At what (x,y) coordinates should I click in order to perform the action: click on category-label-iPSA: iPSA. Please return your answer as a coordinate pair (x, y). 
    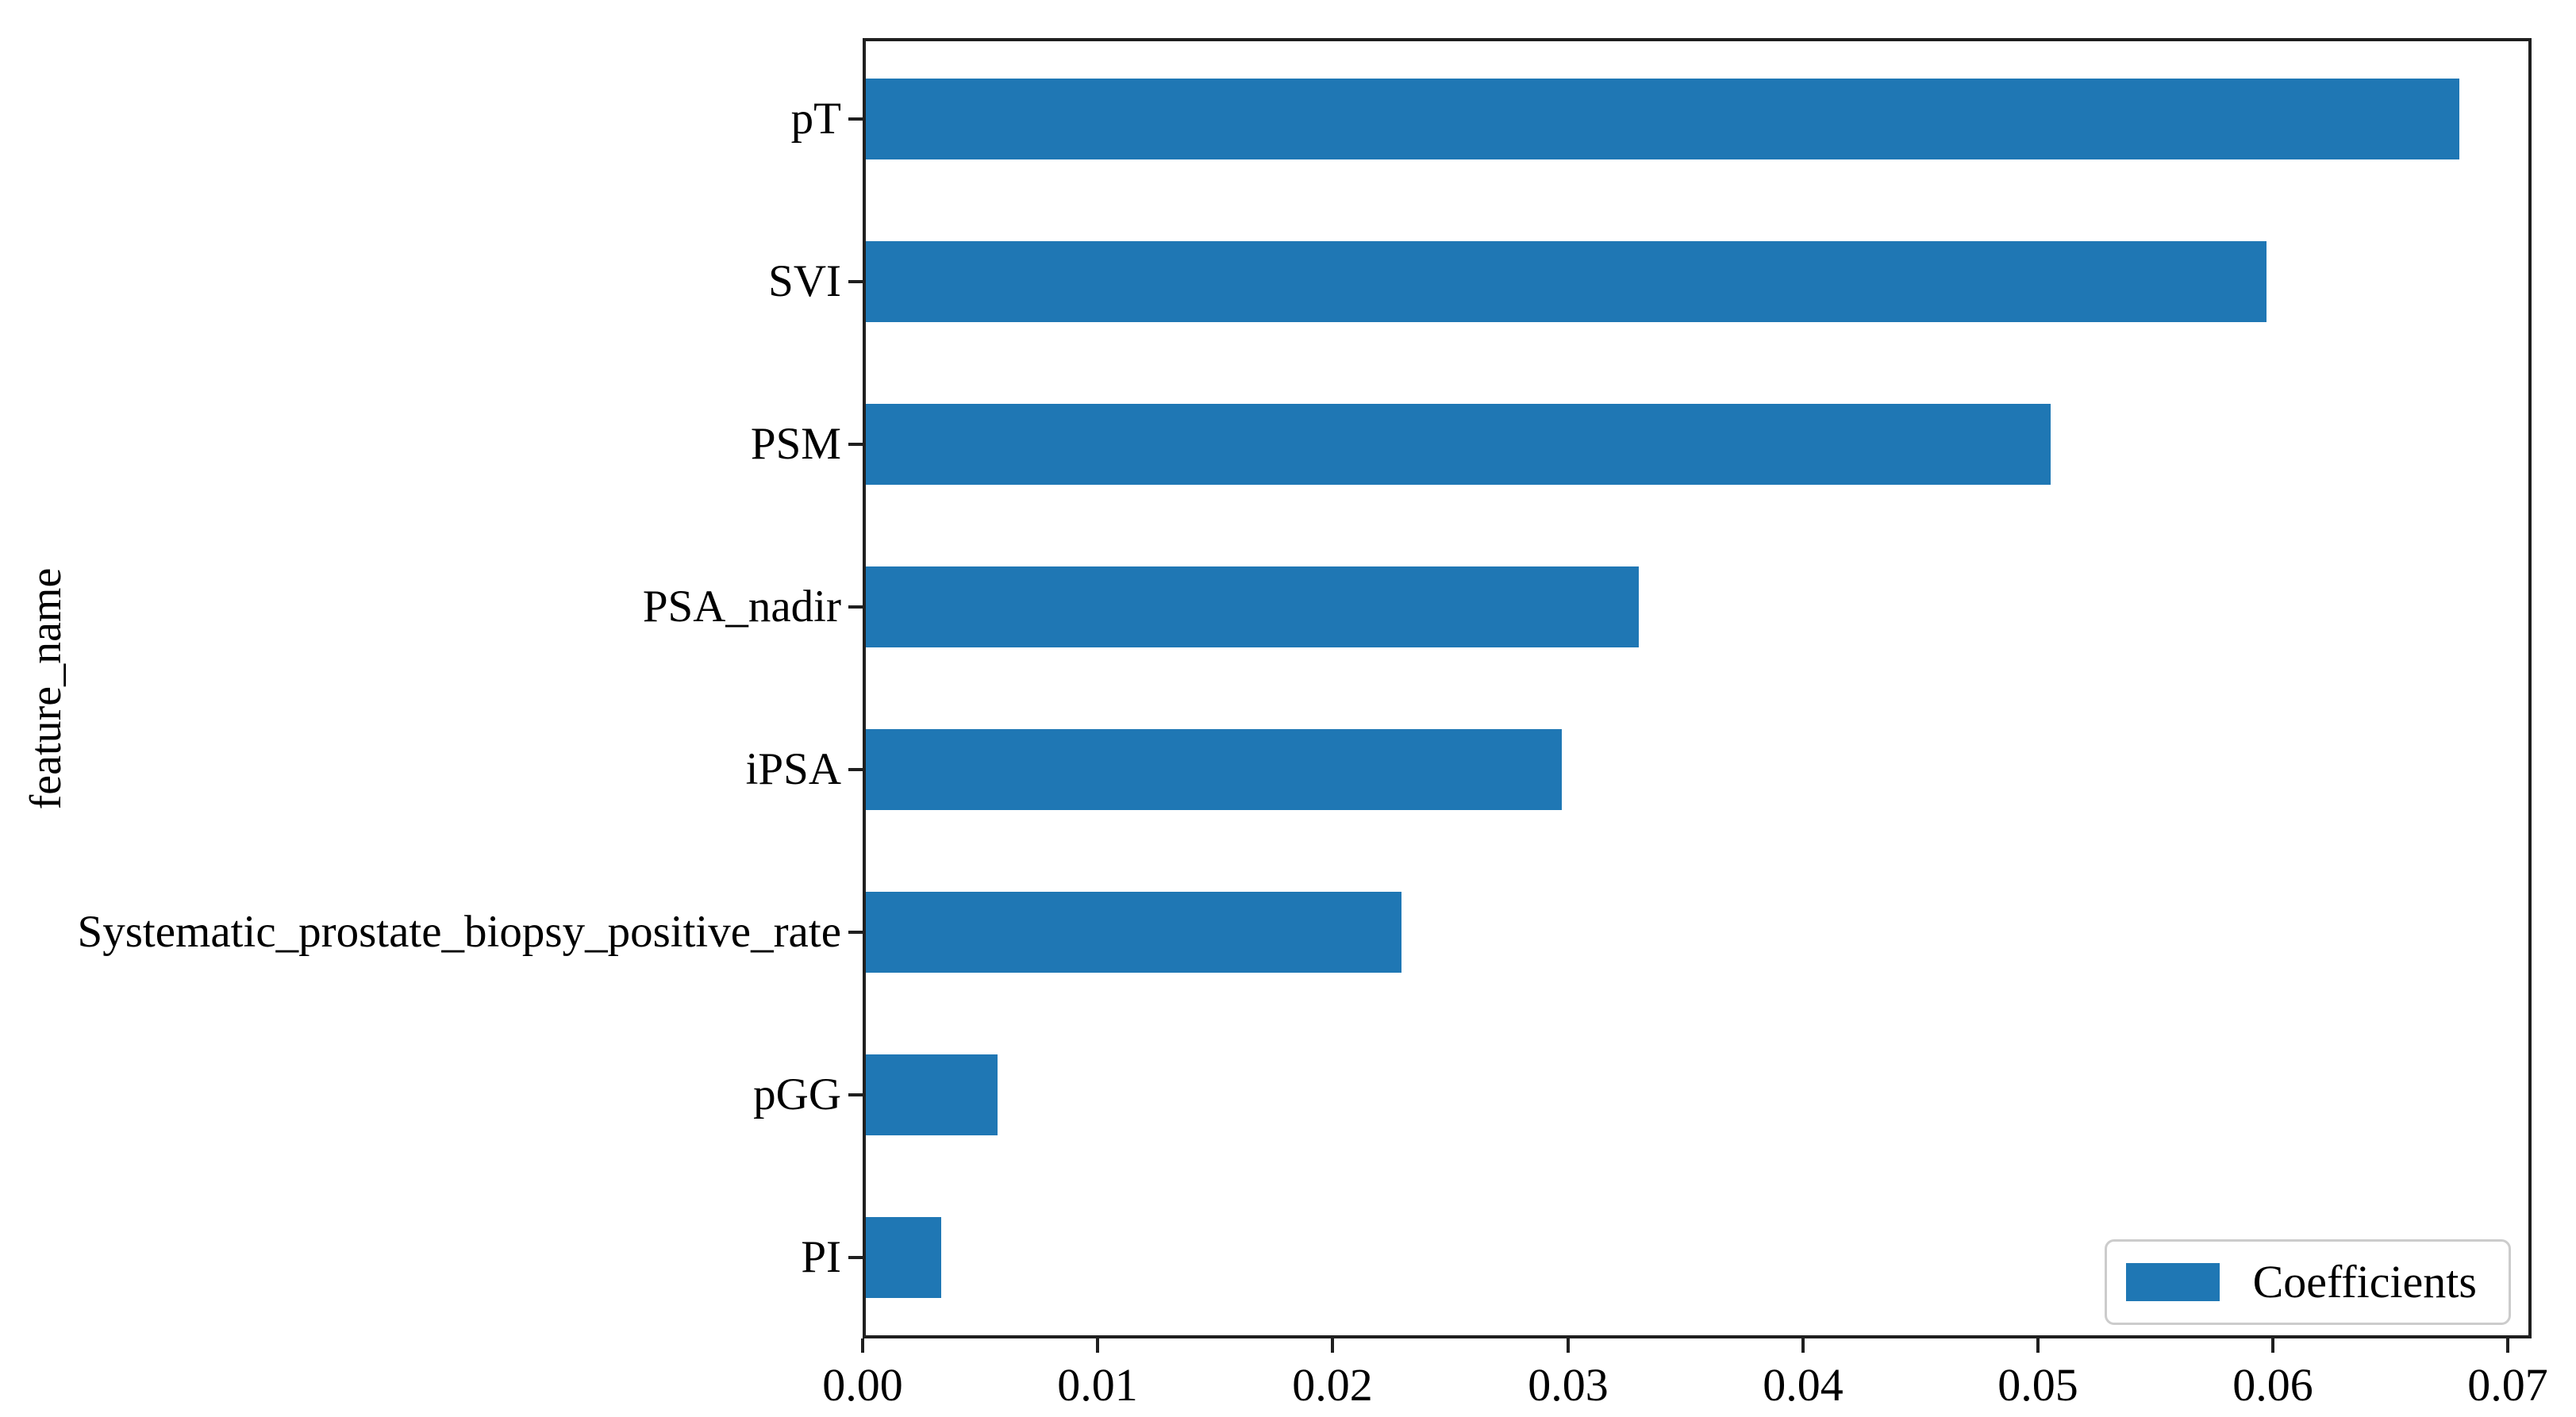
    Looking at the image, I should click on (793, 769).